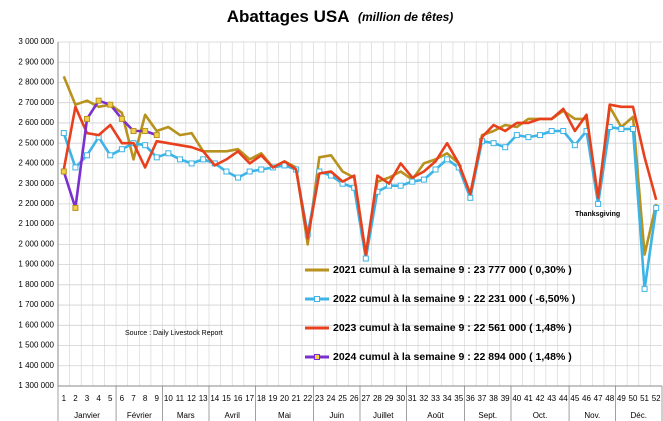 This screenshot has width=663, height=421. I want to click on y-tick-label: 2 300 000, so click(36, 183).